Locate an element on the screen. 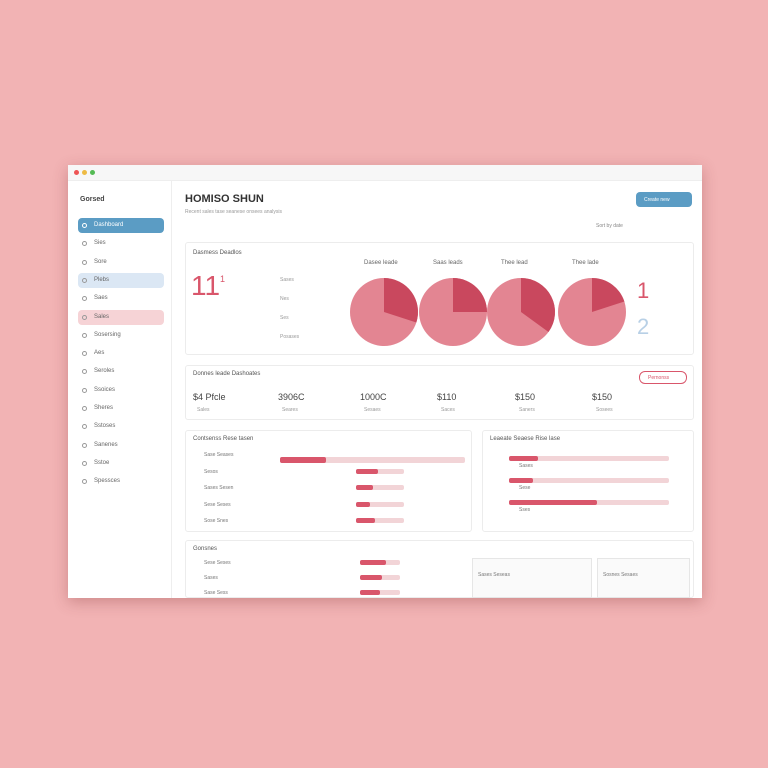 The image size is (768, 768). card-title: Donnes leade Dashoates is located at coordinates (227, 374).